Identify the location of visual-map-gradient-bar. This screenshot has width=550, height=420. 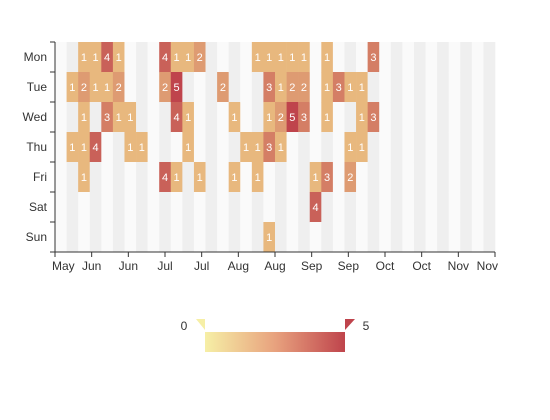
(275, 342).